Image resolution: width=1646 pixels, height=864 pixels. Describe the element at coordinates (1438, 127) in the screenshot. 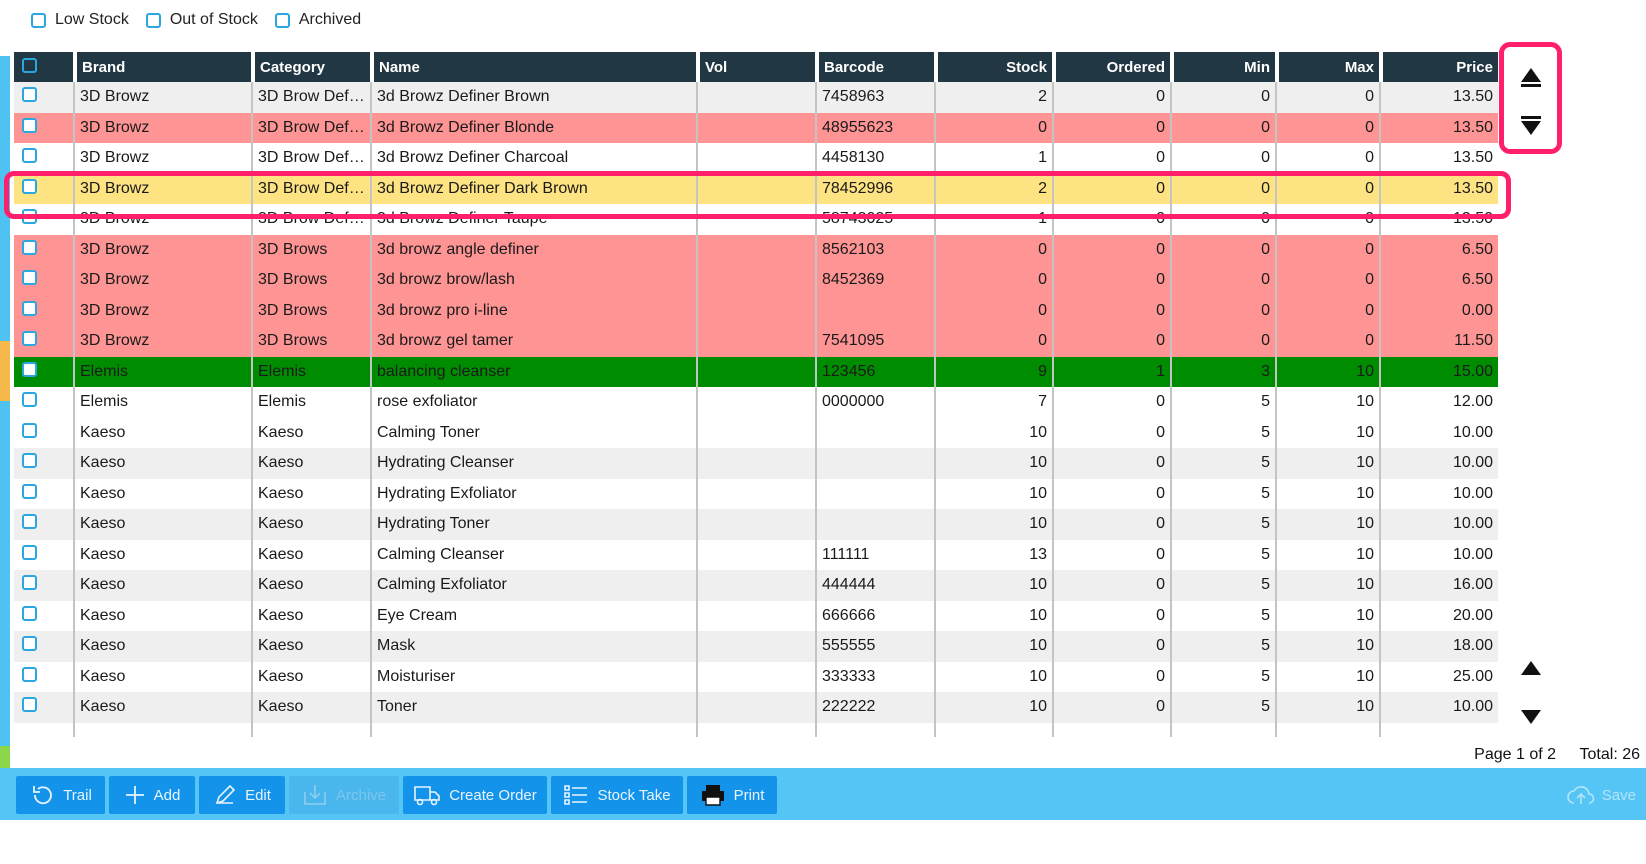

I see `cell-price: 13.50` at that location.